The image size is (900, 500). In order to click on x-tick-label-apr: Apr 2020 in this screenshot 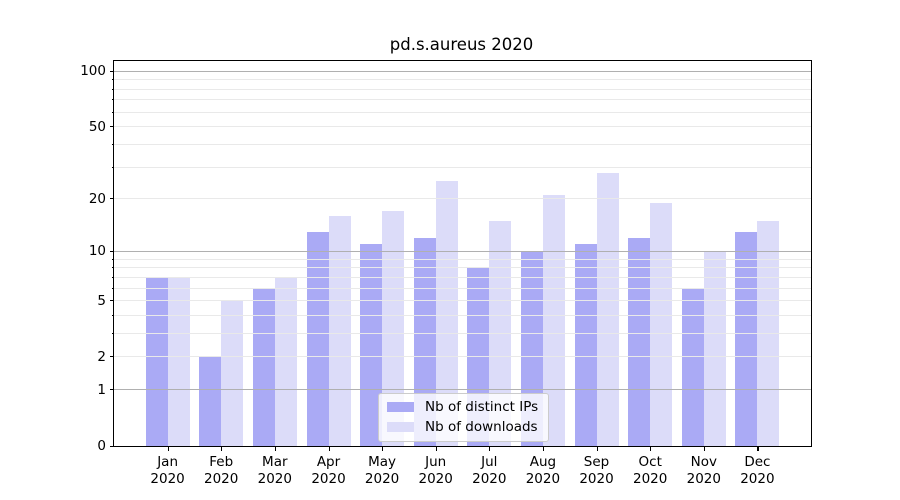, I will do `click(328, 470)`.